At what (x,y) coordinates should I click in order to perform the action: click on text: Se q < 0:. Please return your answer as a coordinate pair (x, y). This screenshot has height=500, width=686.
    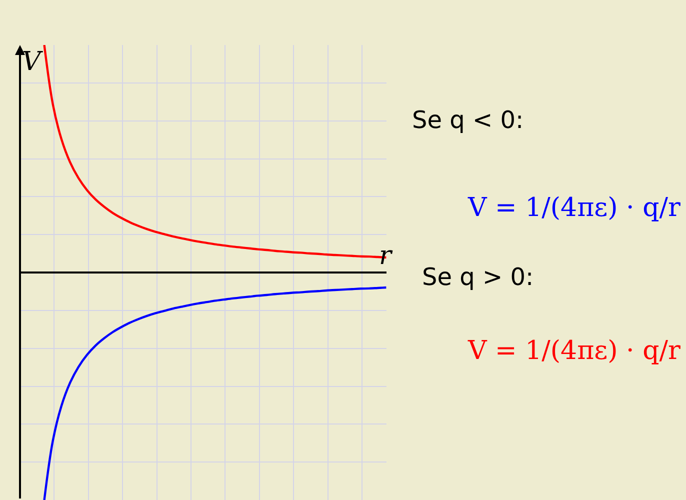
    Looking at the image, I should click on (468, 120).